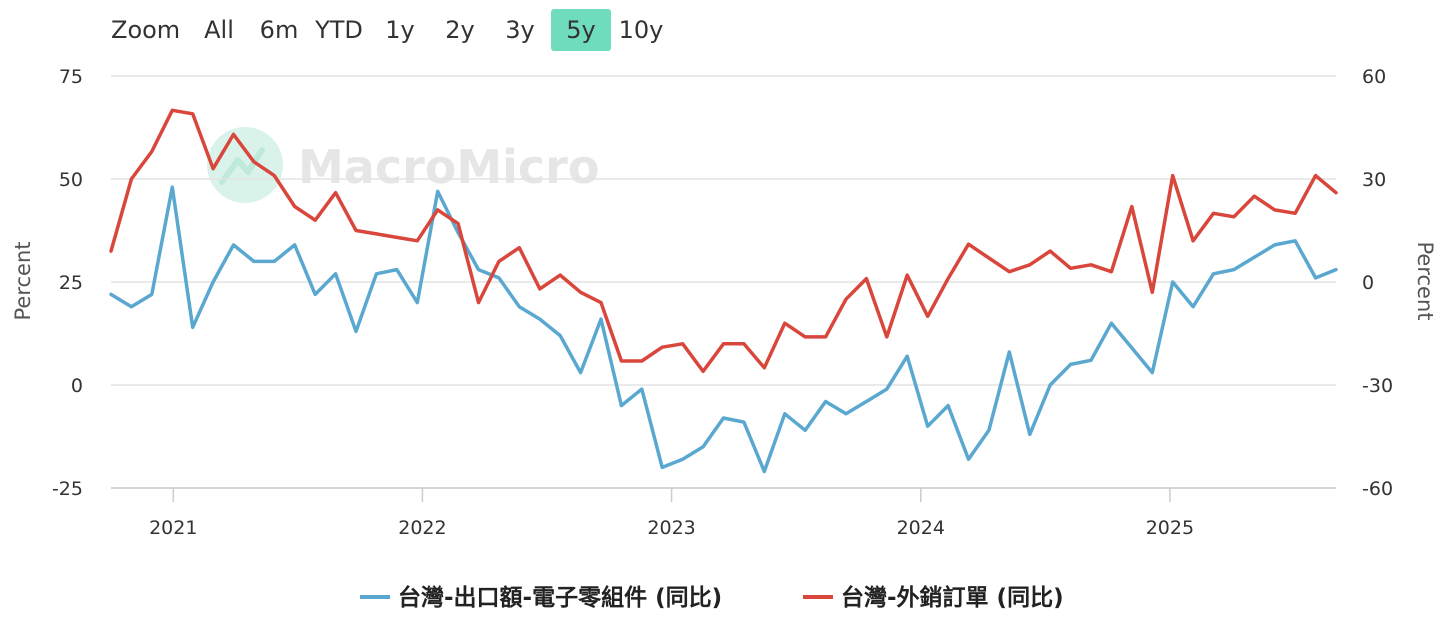  I want to click on range-button-label: All, so click(219, 30).